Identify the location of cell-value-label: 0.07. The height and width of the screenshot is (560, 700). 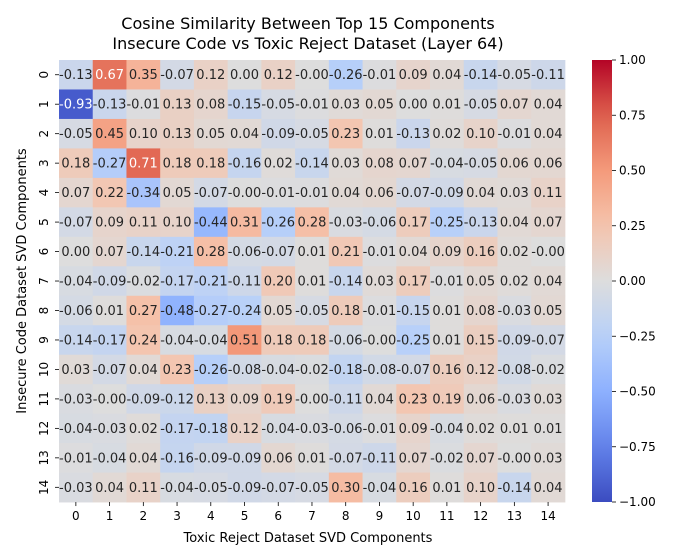
(480, 458).